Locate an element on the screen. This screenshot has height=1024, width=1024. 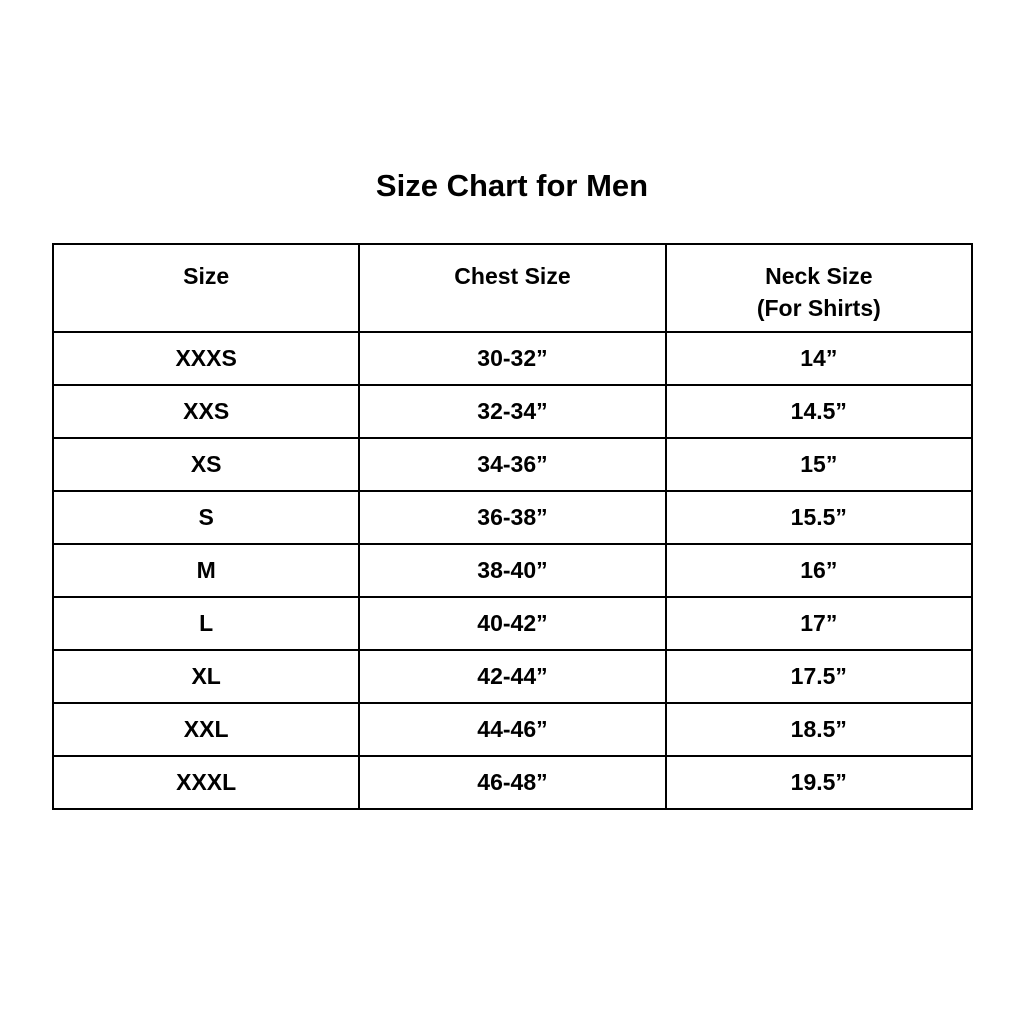
cell-neck: 15.5” is located at coordinates (819, 517).